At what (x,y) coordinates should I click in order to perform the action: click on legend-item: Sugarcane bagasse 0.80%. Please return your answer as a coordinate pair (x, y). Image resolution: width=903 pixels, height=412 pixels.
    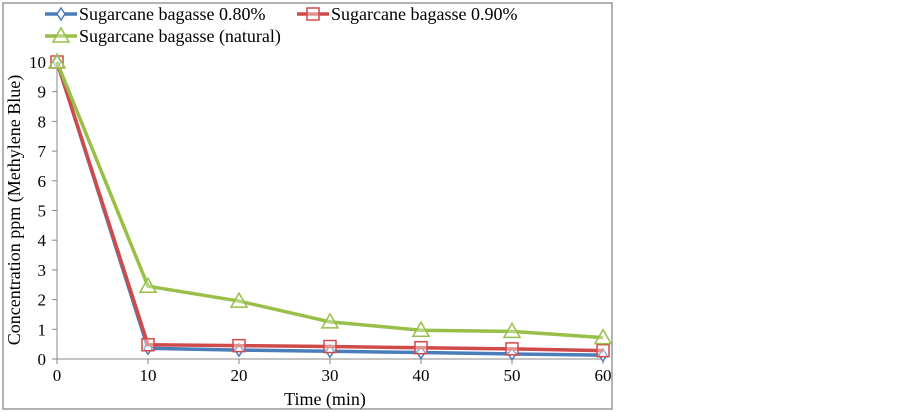
    Looking at the image, I should click on (155, 14).